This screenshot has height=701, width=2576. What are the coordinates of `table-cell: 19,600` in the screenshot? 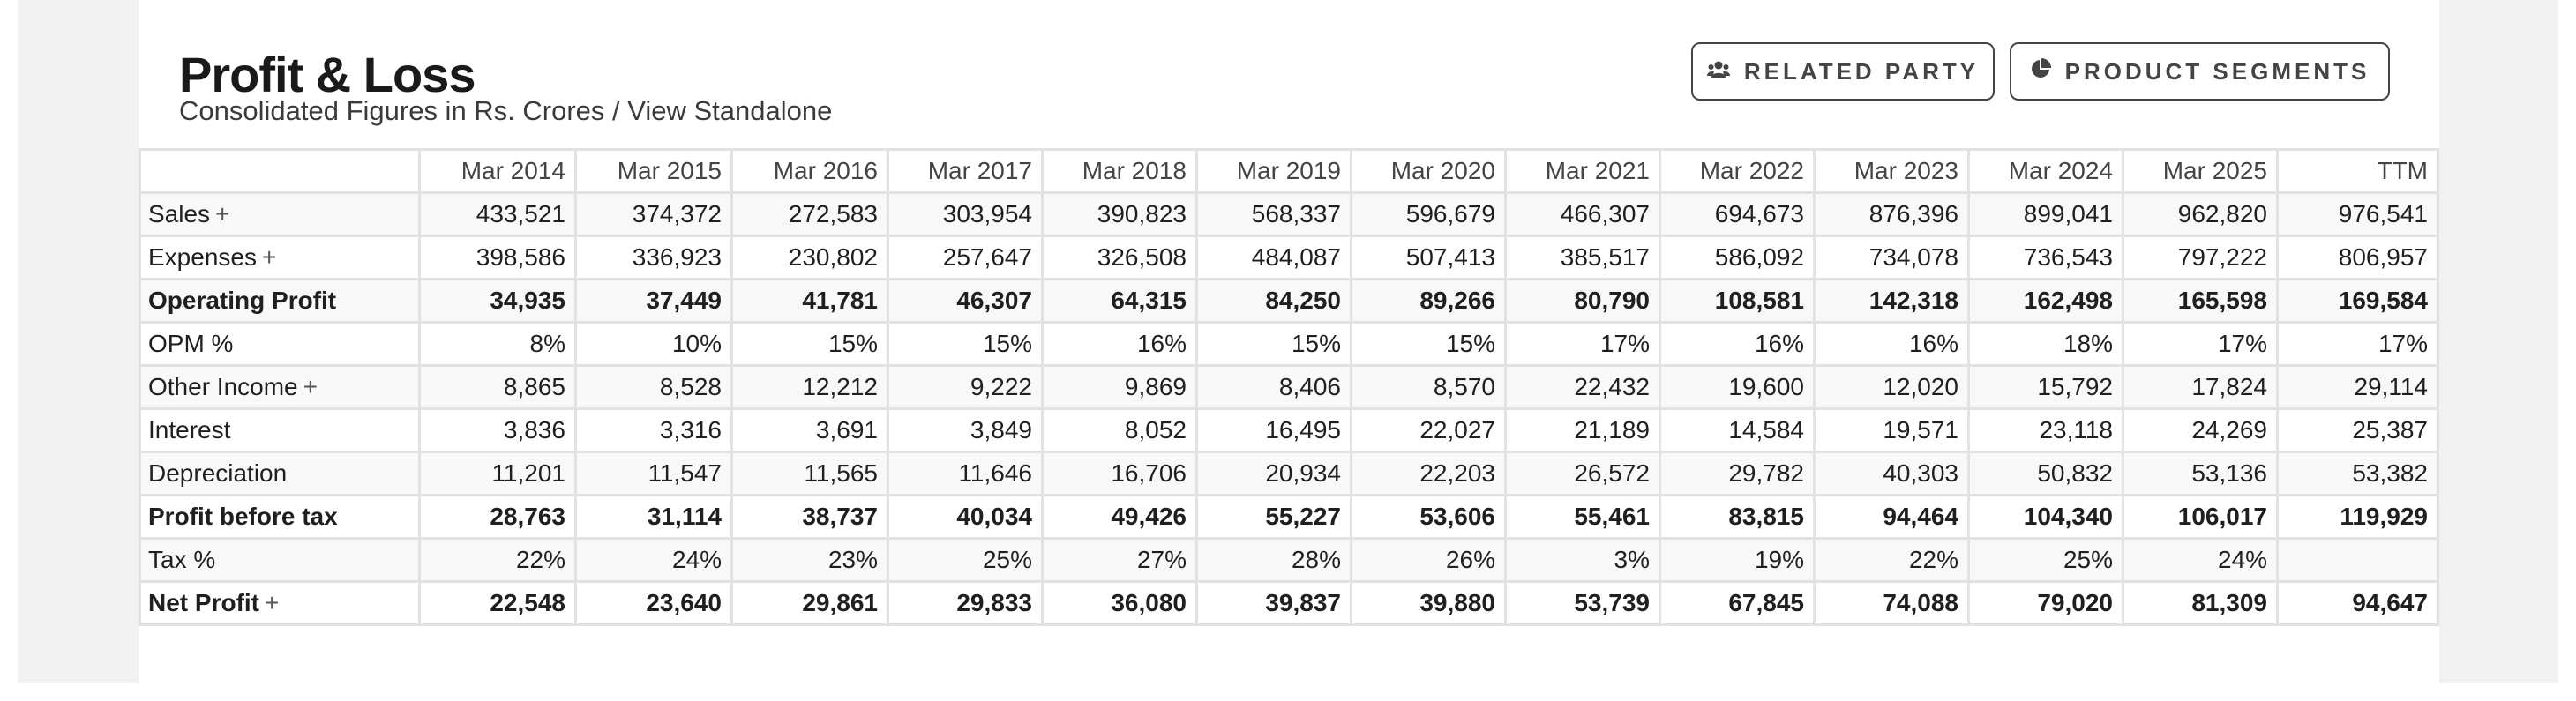 It's located at (1738, 387).